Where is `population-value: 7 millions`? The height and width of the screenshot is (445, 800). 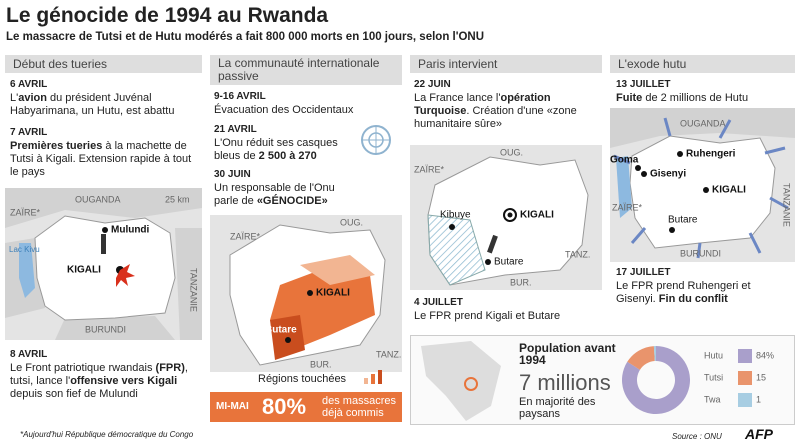
population-value: 7 millions is located at coordinates (565, 382).